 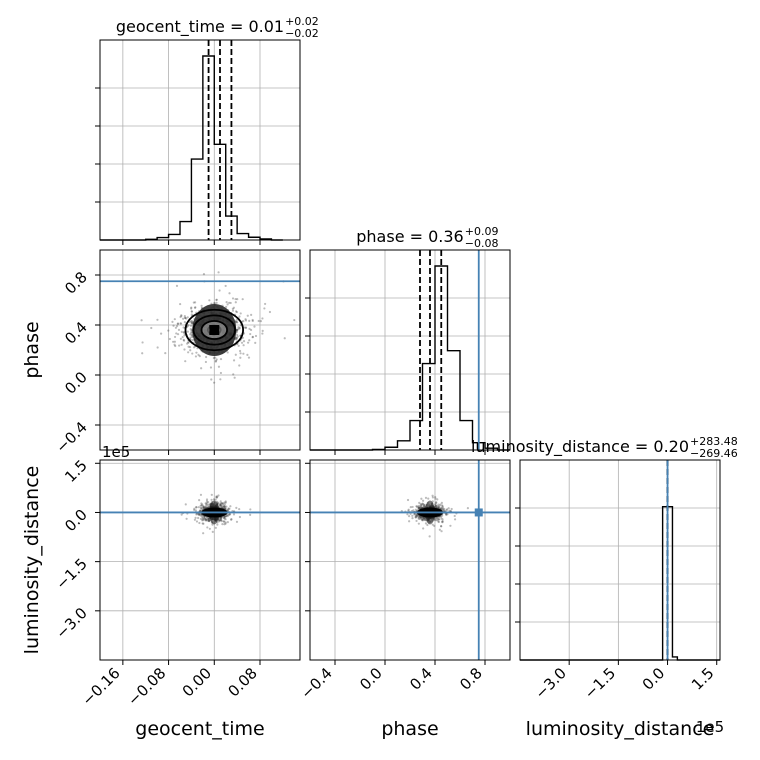 I want to click on panel-phase-vs-geocent_time, so click(x=198, y=352).